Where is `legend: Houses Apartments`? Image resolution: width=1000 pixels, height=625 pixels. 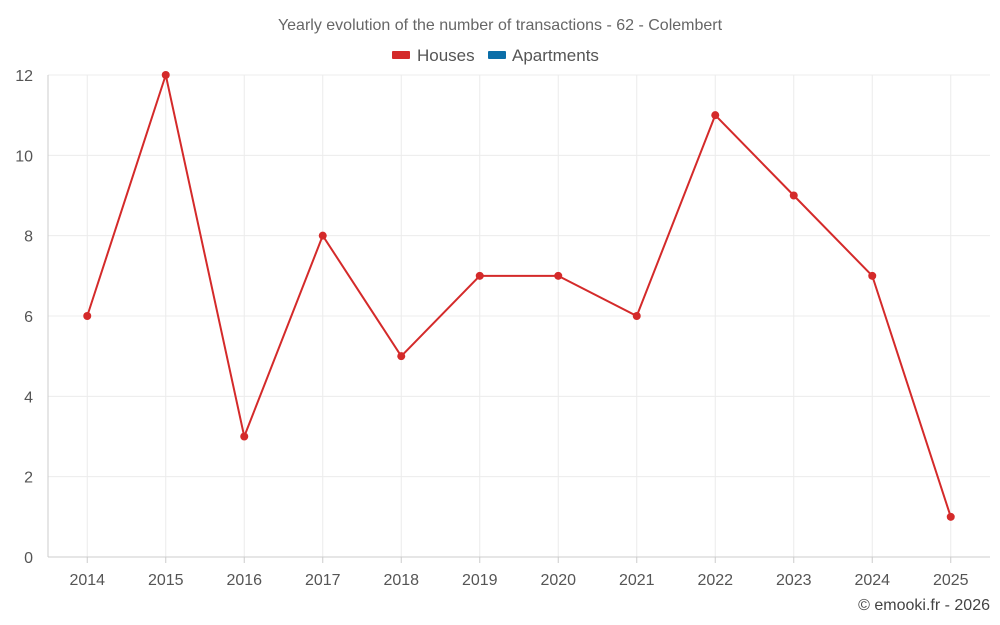
legend: Houses Apartments is located at coordinates (495, 55).